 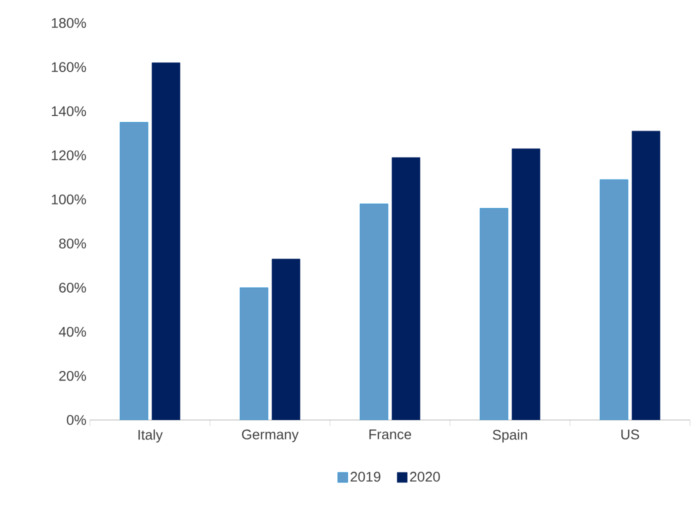 What do you see at coordinates (69, 111) in the screenshot?
I see `y-tick-label: 140%` at bounding box center [69, 111].